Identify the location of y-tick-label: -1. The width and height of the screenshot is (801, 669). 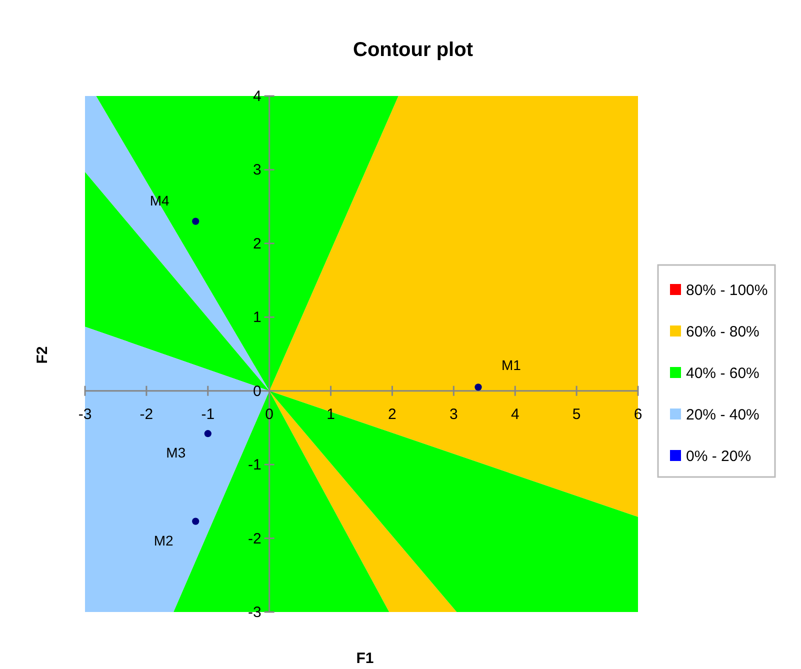
(255, 465).